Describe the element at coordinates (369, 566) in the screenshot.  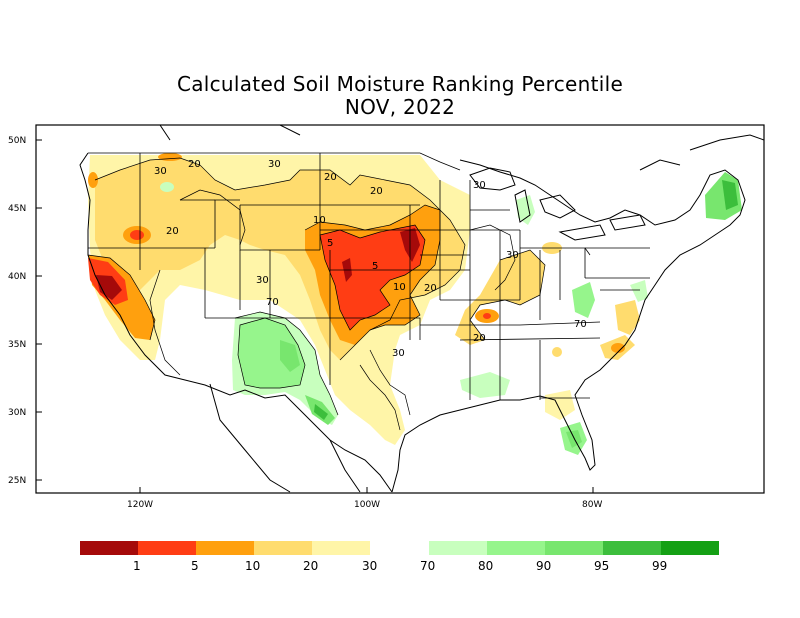
I see `legend-label: 30` at that location.